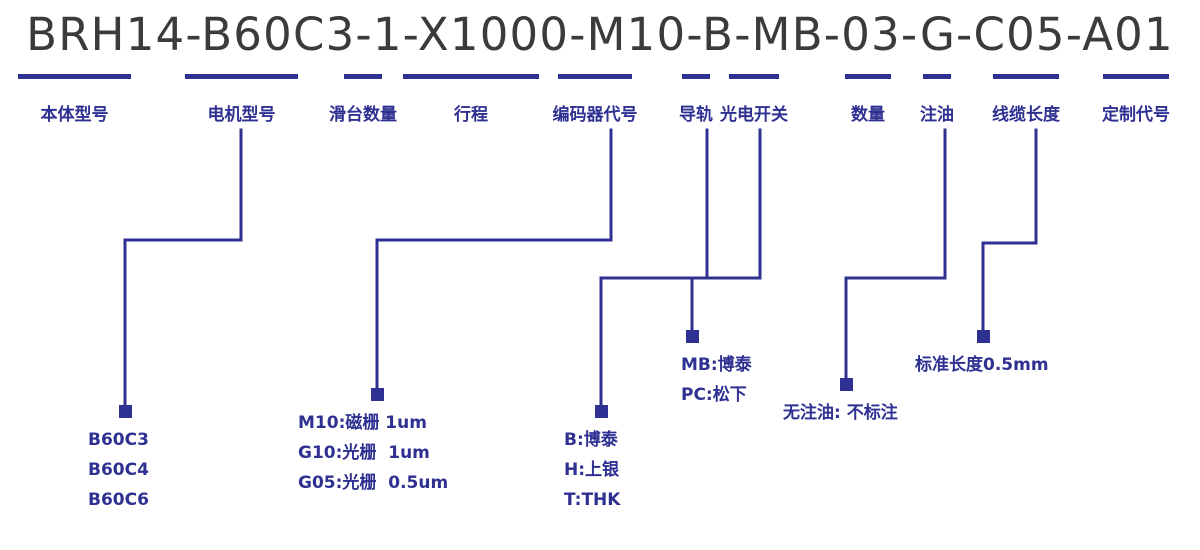  What do you see at coordinates (716, 365) in the screenshot?
I see `callout-line: MB:博泰` at bounding box center [716, 365].